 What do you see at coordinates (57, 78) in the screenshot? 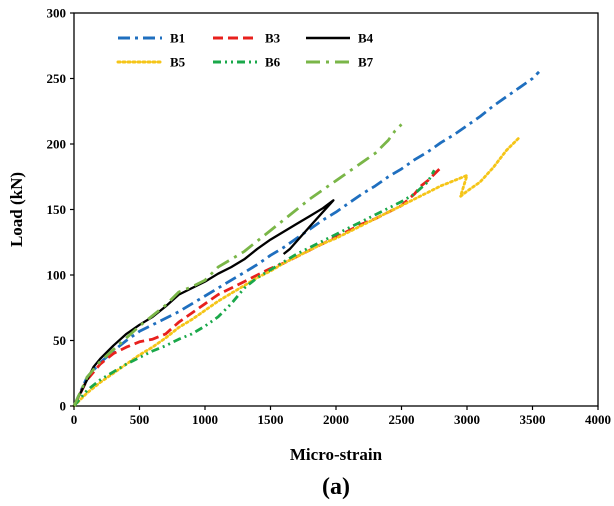
I see `y-tick-label: 250` at bounding box center [57, 78].